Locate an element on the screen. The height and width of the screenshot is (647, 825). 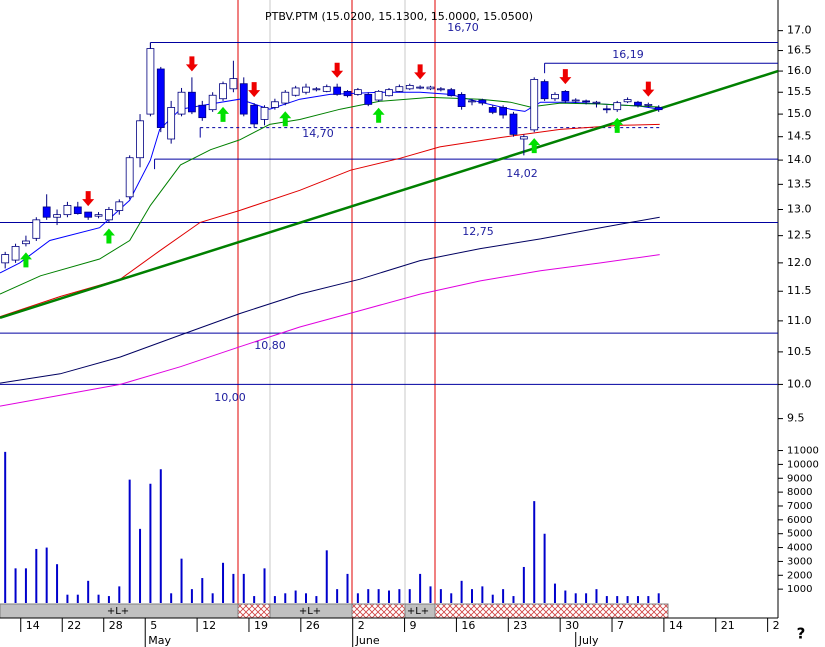
level-label: 14,02 is located at coordinates (522, 173).